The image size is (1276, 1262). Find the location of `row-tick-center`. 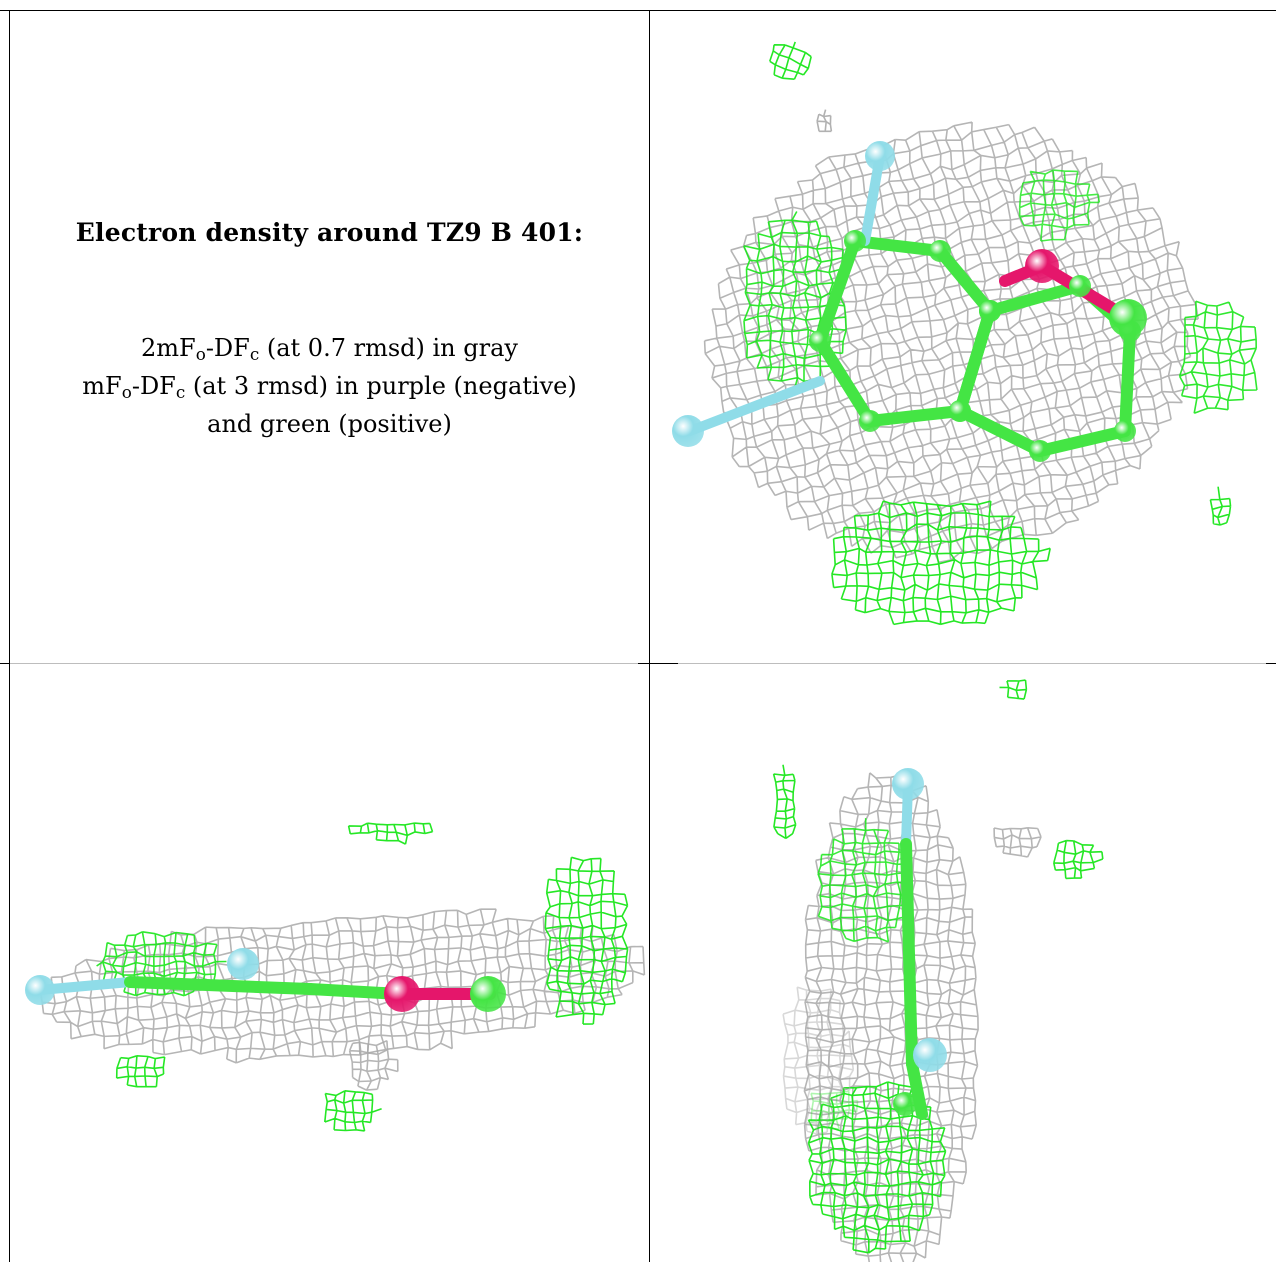

row-tick-center is located at coordinates (658, 663).